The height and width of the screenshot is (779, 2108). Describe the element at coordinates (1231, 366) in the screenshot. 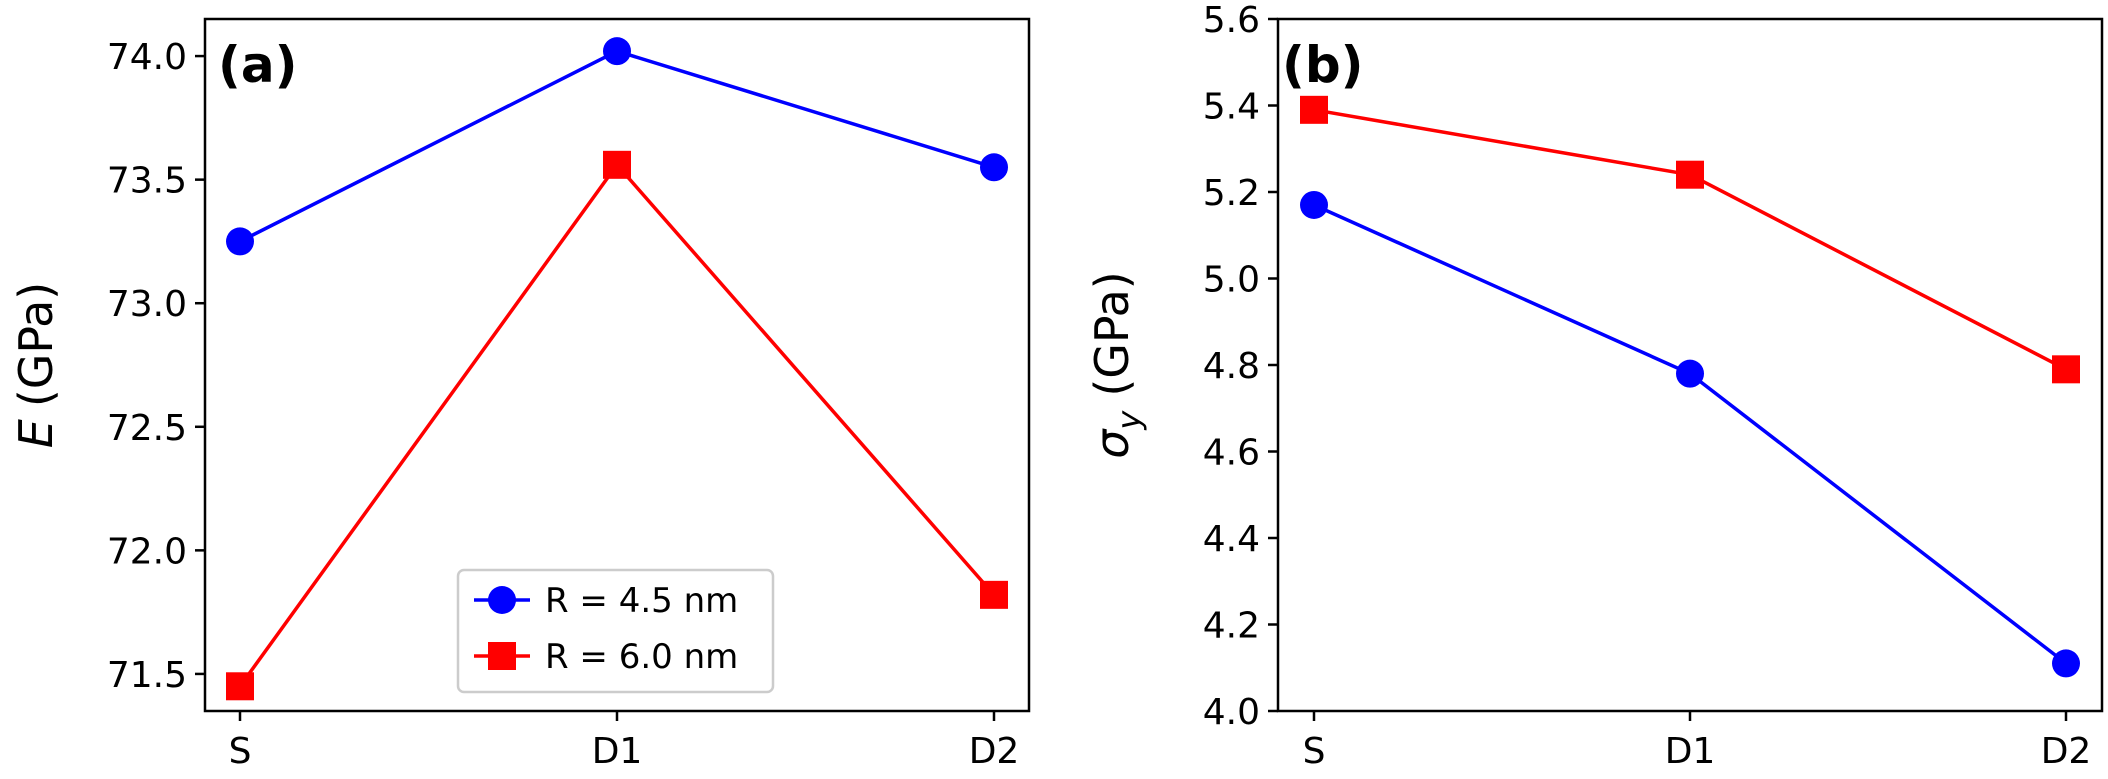

I see `y-tick-label: 4.8` at that location.